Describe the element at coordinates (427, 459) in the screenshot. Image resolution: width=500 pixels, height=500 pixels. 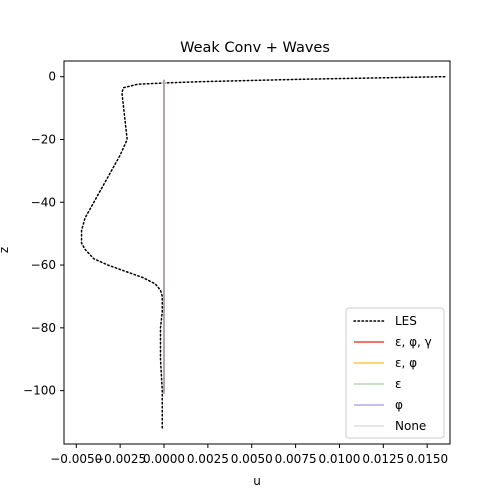
I see `x-tick-label: 0.0150` at that location.